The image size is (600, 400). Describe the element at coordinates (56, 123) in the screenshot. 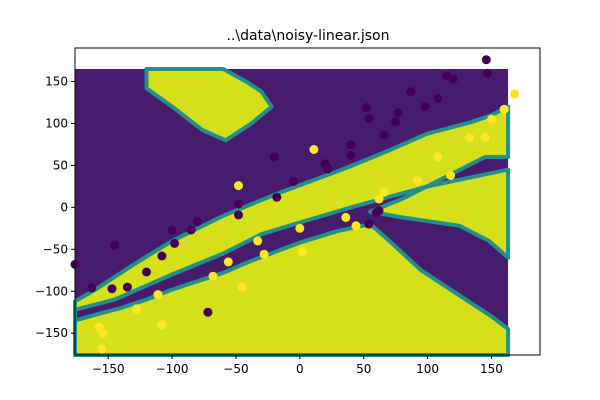

I see `y-tick-label: 100` at that location.